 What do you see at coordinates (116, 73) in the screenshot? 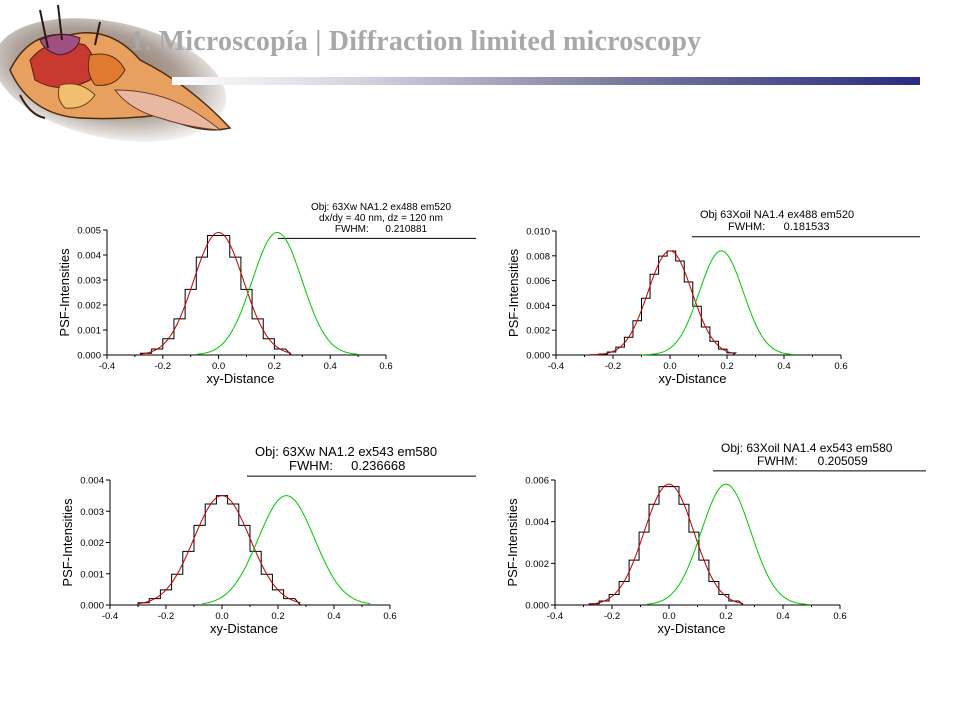
I see `anatomical-dissection-logo-icon` at bounding box center [116, 73].